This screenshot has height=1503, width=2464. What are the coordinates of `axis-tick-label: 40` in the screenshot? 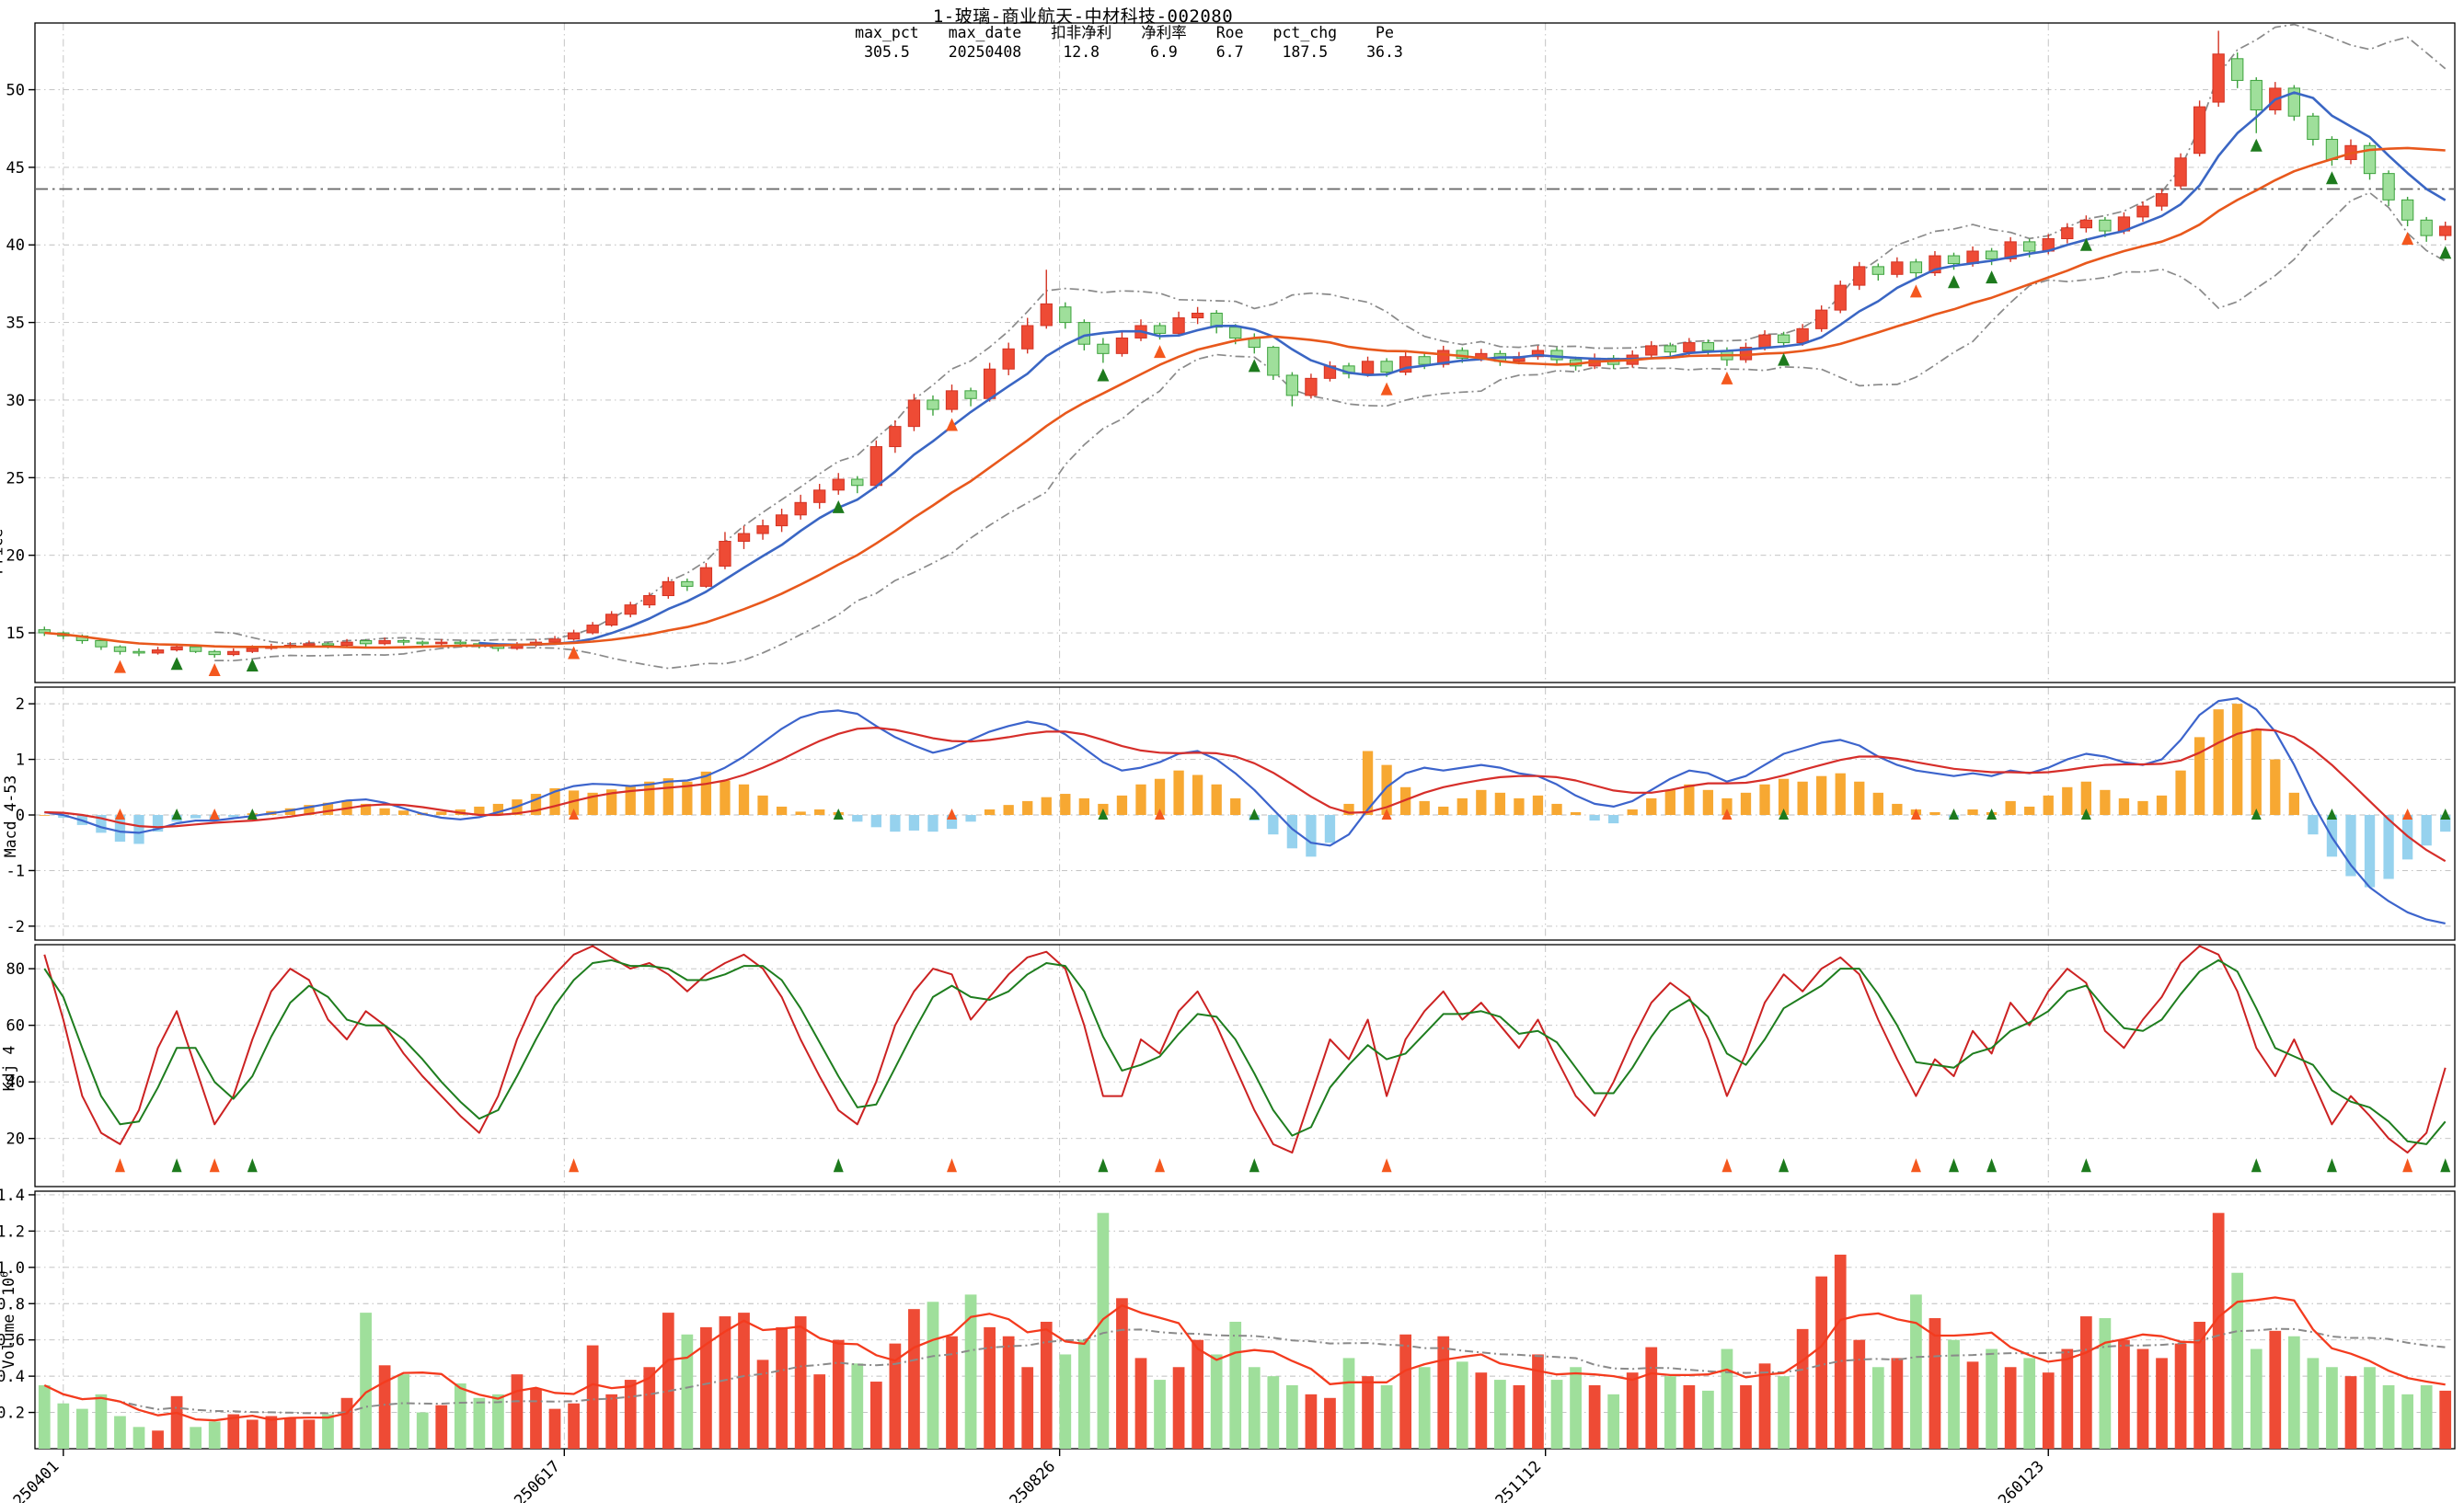 It's located at (15, 1082).